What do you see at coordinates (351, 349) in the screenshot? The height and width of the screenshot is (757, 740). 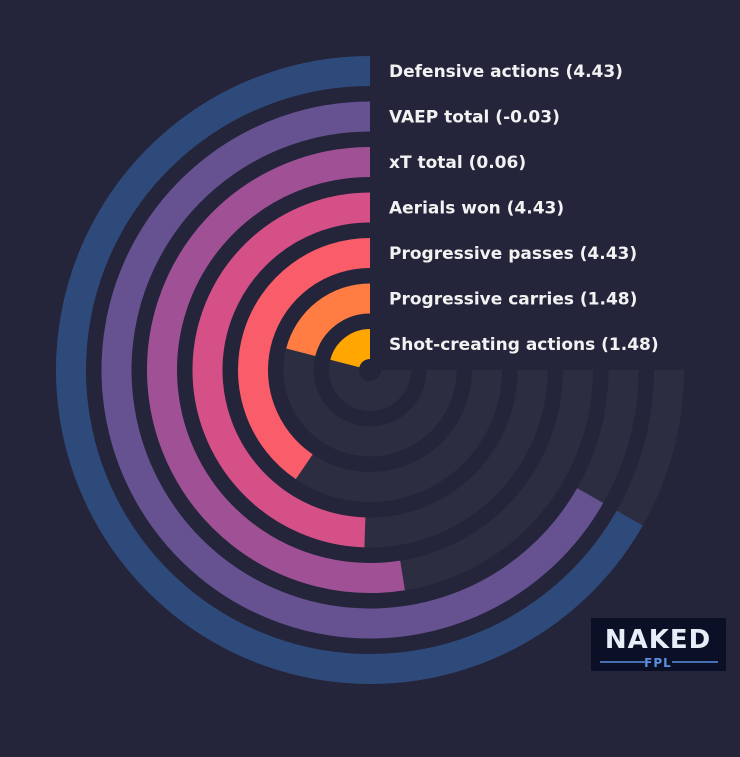 I see `bar-shot-creating-actions` at bounding box center [351, 349].